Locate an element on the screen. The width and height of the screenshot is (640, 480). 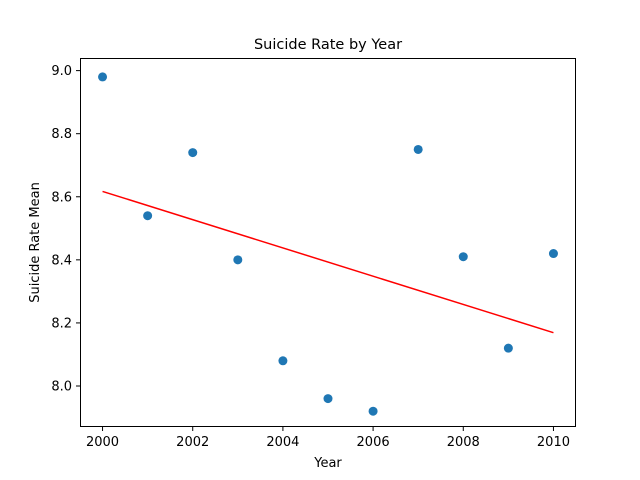
x-tick-label: 2006 is located at coordinates (373, 442).